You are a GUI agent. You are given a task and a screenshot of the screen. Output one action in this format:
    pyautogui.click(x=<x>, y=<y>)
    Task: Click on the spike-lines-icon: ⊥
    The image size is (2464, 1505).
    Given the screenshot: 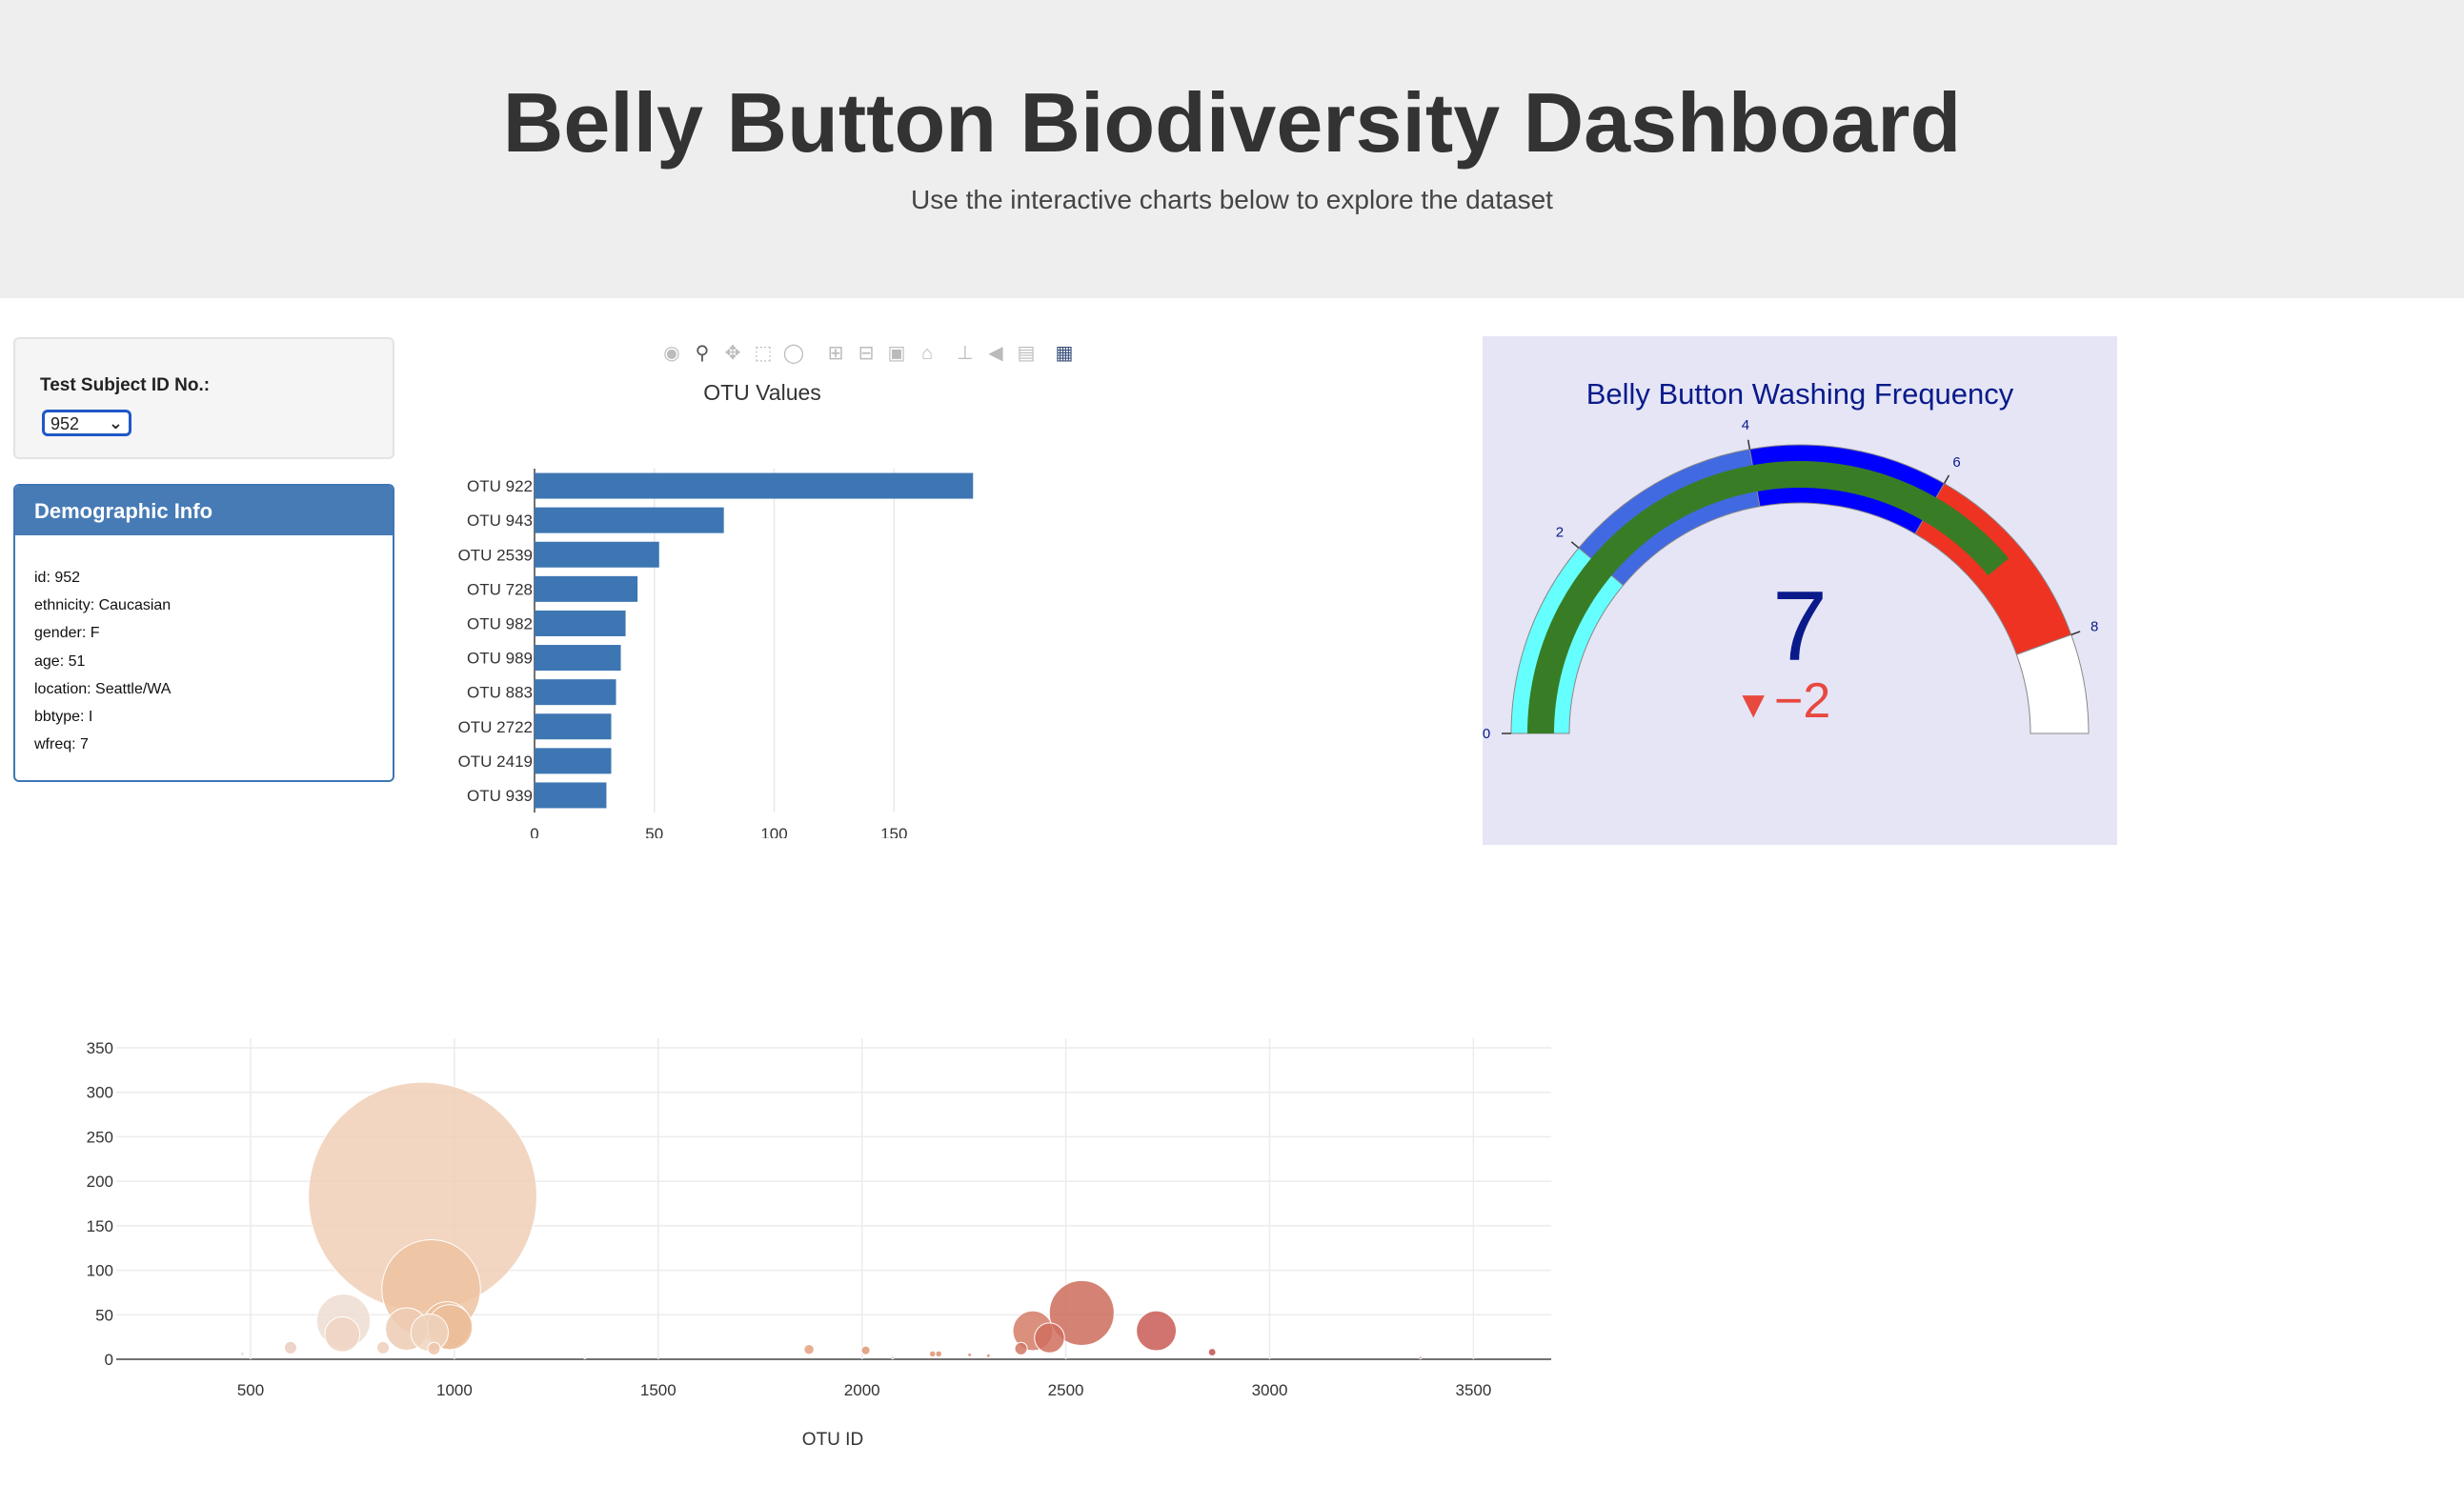 What is the action you would take?
    pyautogui.click(x=966, y=353)
    